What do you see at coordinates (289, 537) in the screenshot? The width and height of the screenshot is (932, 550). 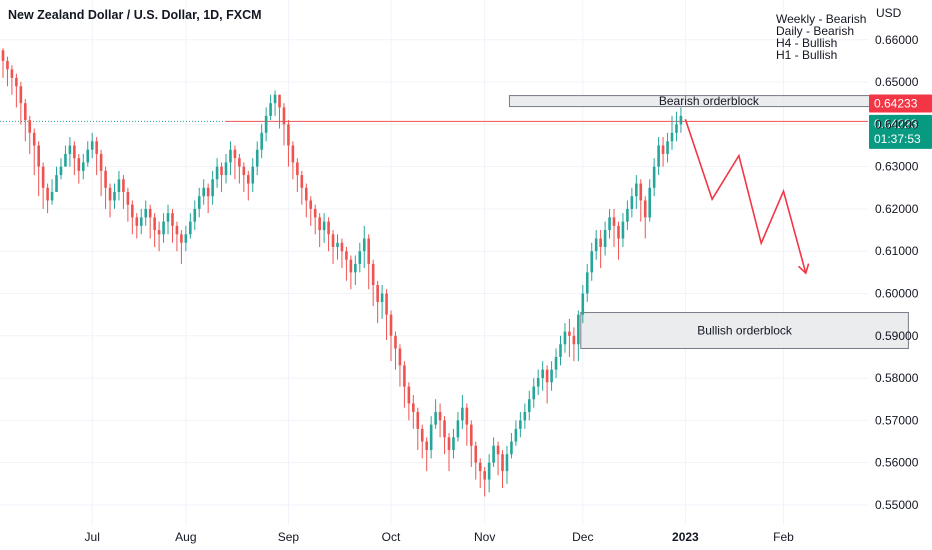 I see `x-tick-label: Sep` at bounding box center [289, 537].